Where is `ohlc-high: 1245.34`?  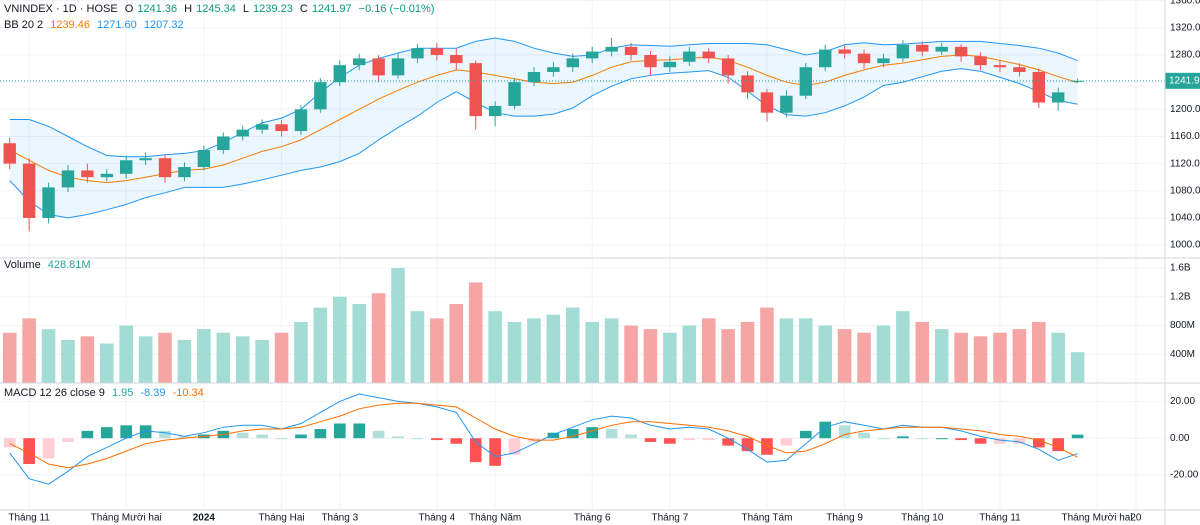
ohlc-high: 1245.34 is located at coordinates (216, 9).